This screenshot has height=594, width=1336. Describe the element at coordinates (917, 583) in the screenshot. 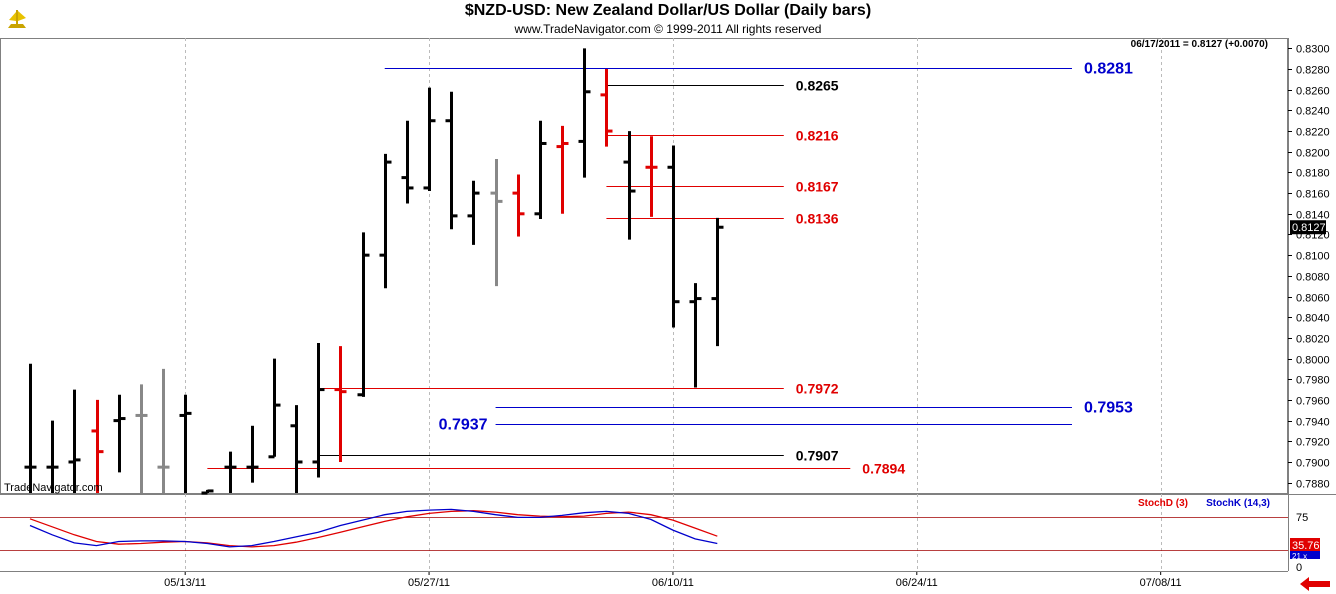

I see `date-tick-label: 06/24/11` at that location.